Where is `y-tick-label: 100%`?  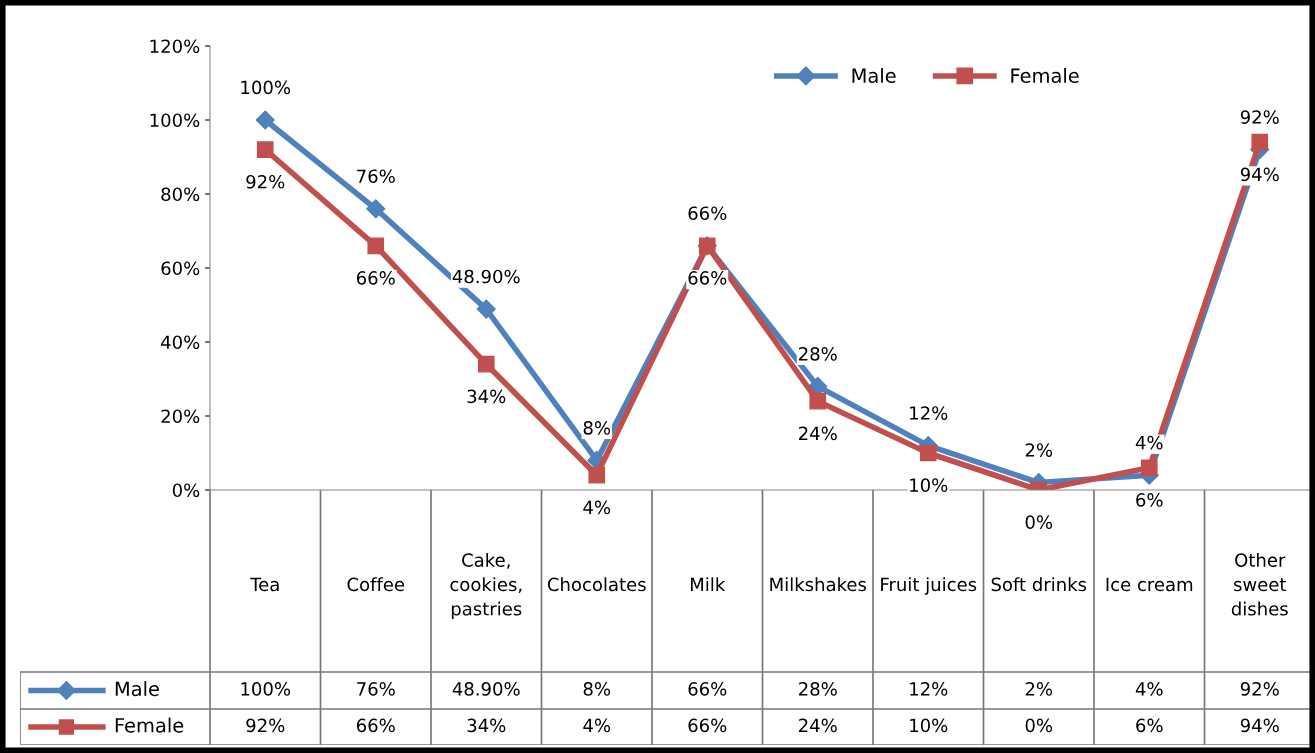 y-tick-label: 100% is located at coordinates (175, 120).